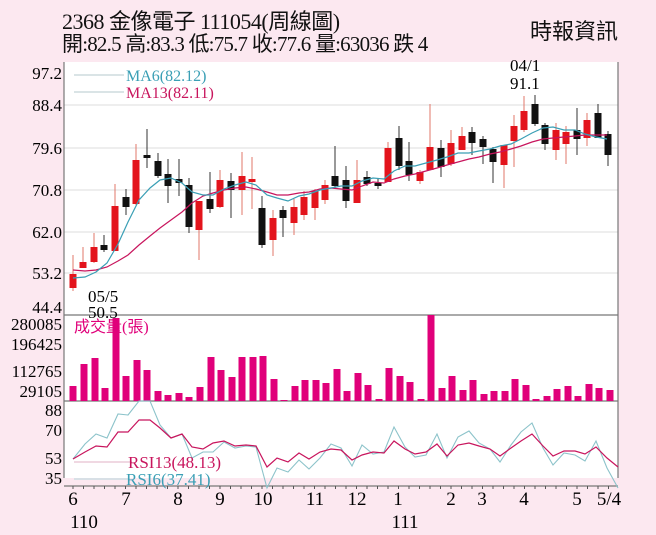 The height and width of the screenshot is (535, 656). Describe the element at coordinates (451, 499) in the screenshot. I see `svg-text: 2` at that location.